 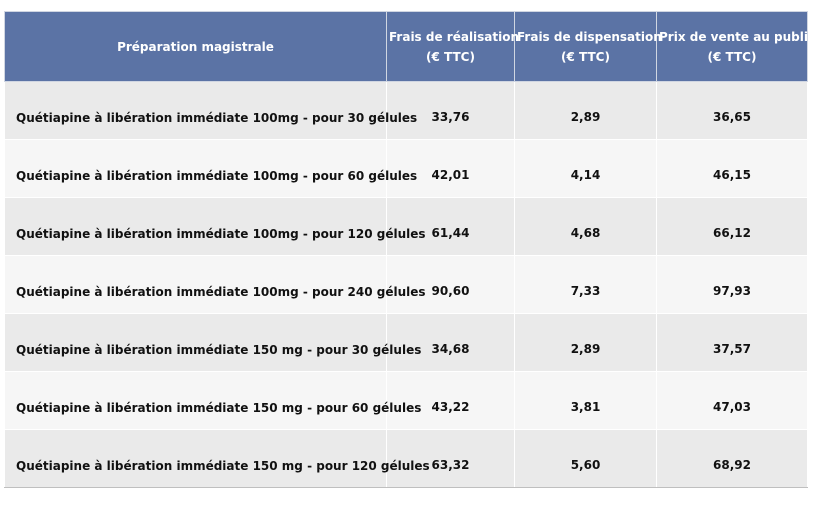 What do you see at coordinates (589, 36) in the screenshot?
I see `header-frais-dispensation-label: Frais de dispensation` at bounding box center [589, 36].